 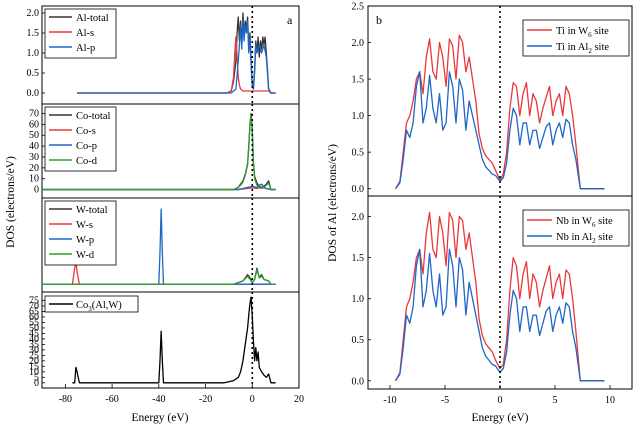 What do you see at coordinates (499, 130) in the screenshot?
I see `series-line-ti-in-al2-site` at bounding box center [499, 130].